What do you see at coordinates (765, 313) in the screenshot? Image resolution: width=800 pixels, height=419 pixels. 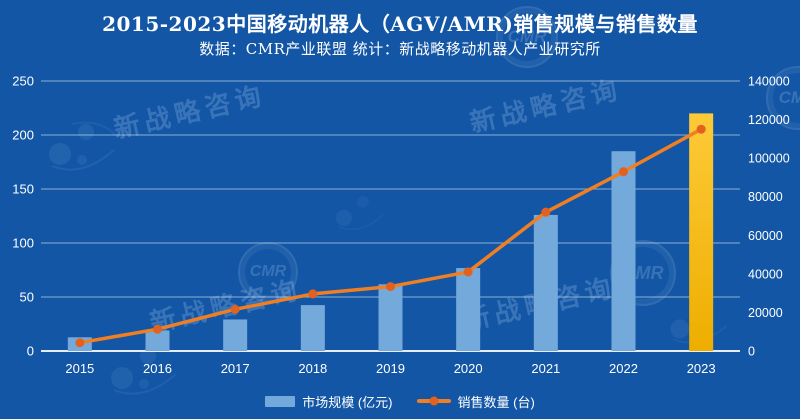 I see `right-axis-tick-label: 20000` at bounding box center [765, 313].